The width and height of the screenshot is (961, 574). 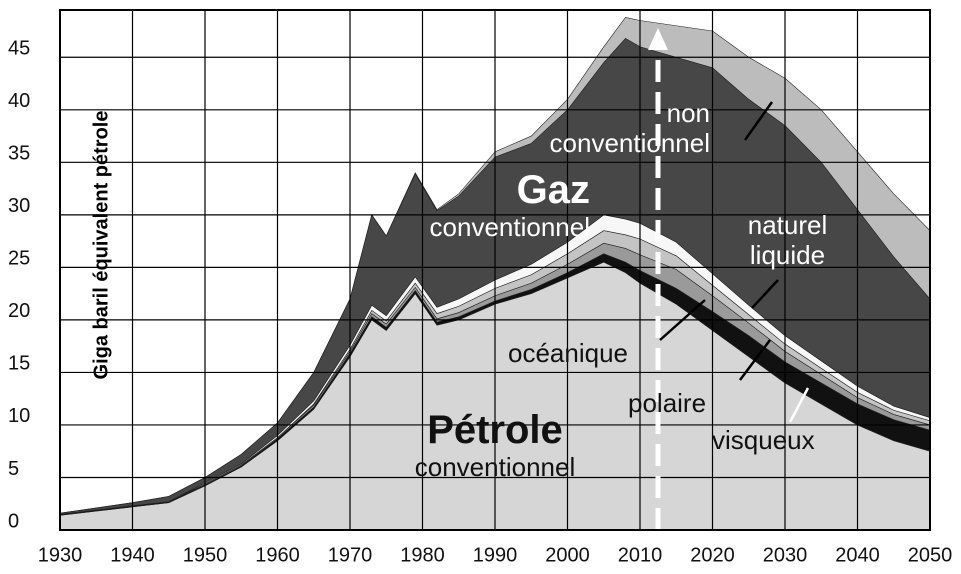 I want to click on series-label: non conventionnel, so click(x=629, y=128).